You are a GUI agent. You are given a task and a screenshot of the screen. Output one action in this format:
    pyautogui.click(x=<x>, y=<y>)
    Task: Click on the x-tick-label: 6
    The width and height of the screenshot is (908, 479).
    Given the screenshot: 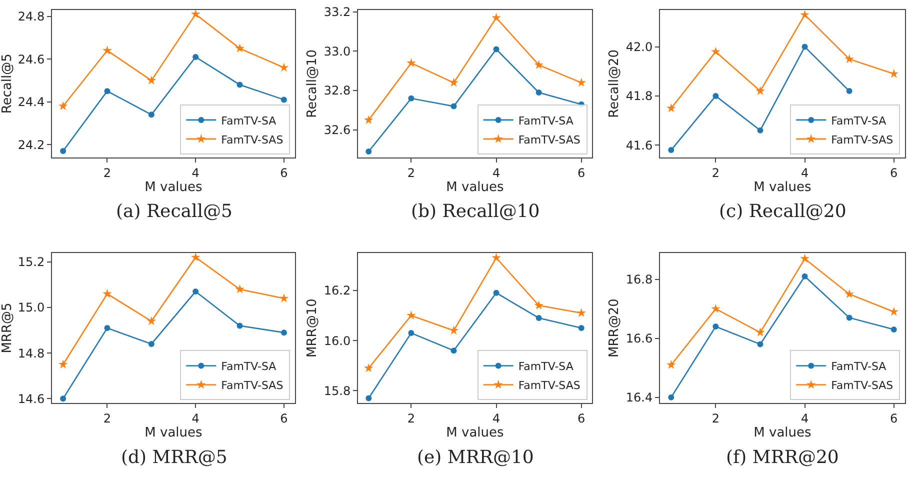 What is the action you would take?
    pyautogui.click(x=582, y=419)
    